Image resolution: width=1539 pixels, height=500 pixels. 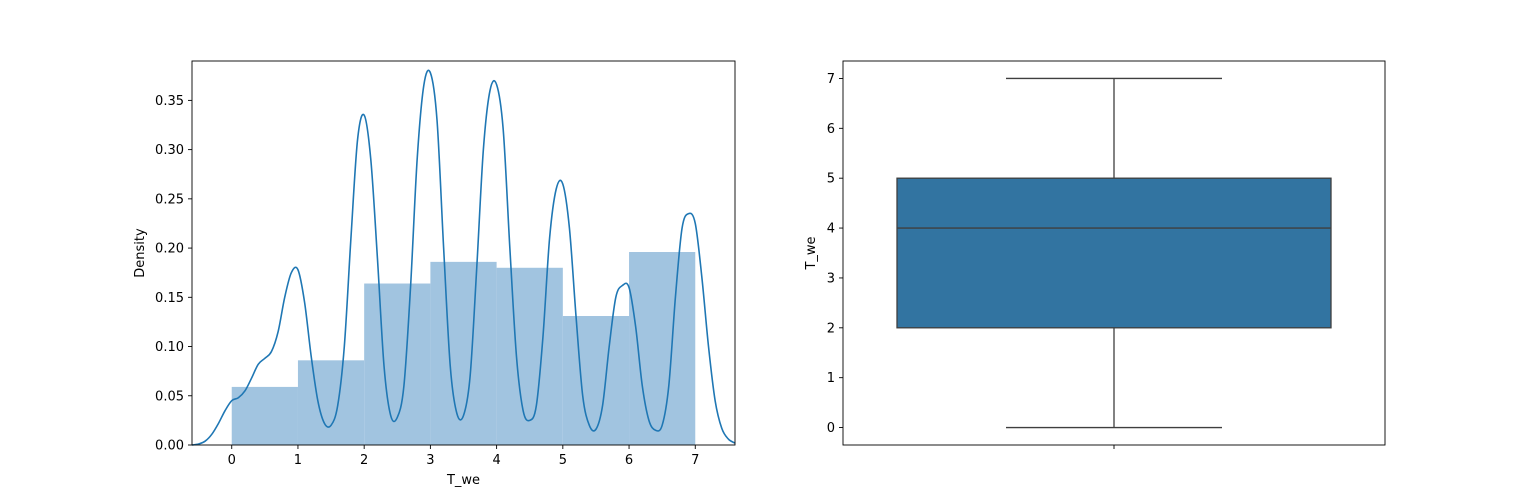 What do you see at coordinates (563, 460) in the screenshot?
I see `x-tick-label: 5` at bounding box center [563, 460].